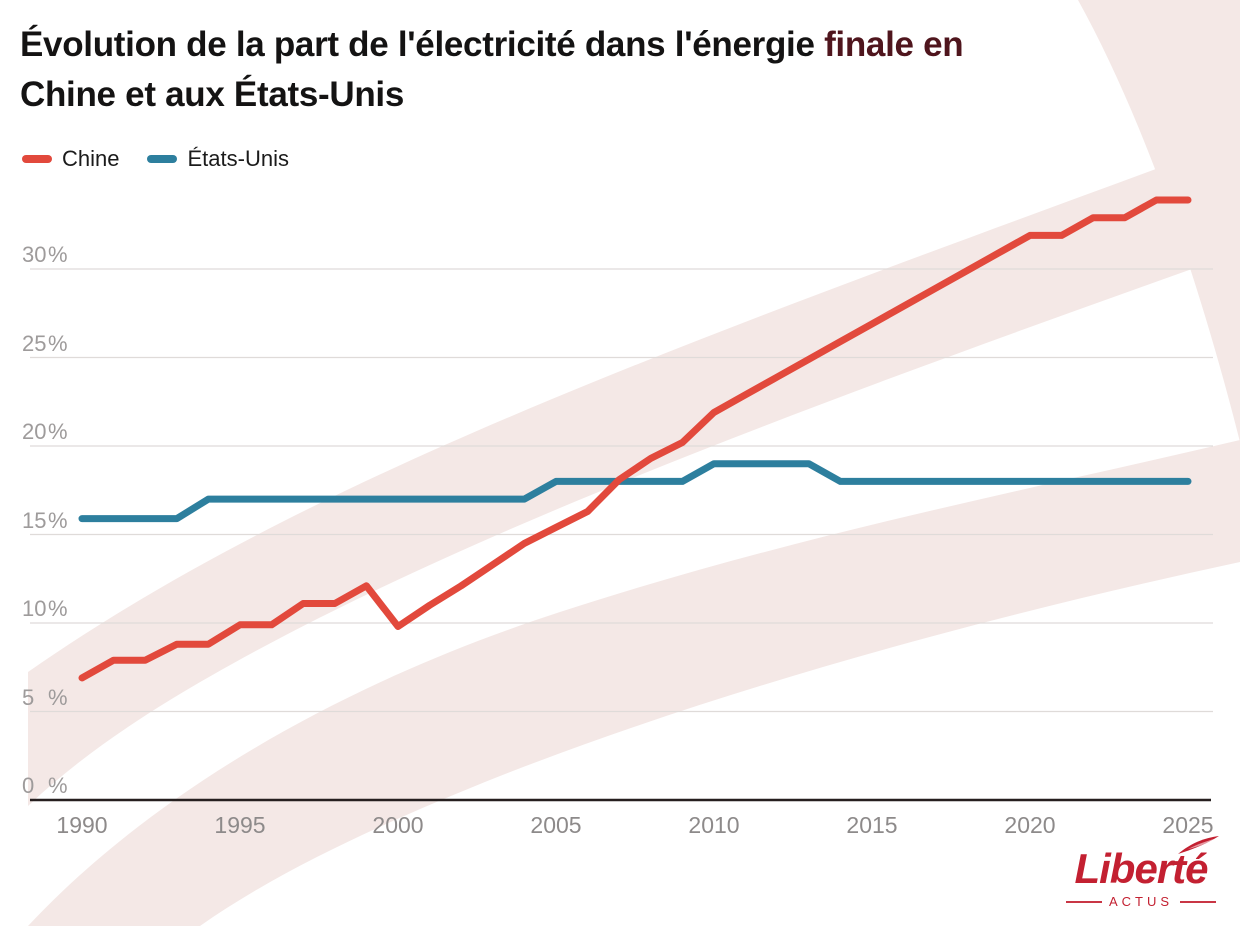  Describe the element at coordinates (91, 158) in the screenshot. I see `legend-label-chine: Chine` at that location.